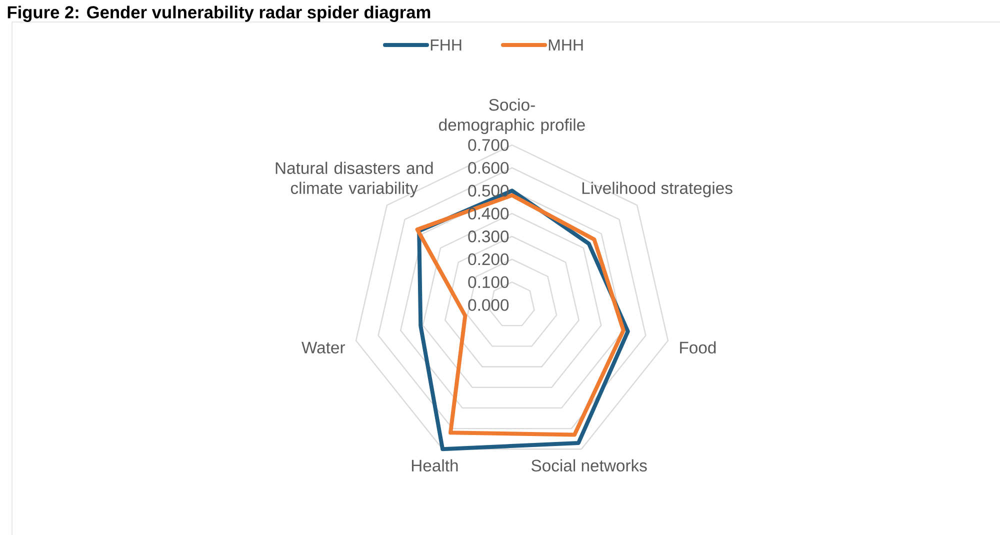  What do you see at coordinates (446, 44) in the screenshot?
I see `legend-label: FHH` at bounding box center [446, 44].